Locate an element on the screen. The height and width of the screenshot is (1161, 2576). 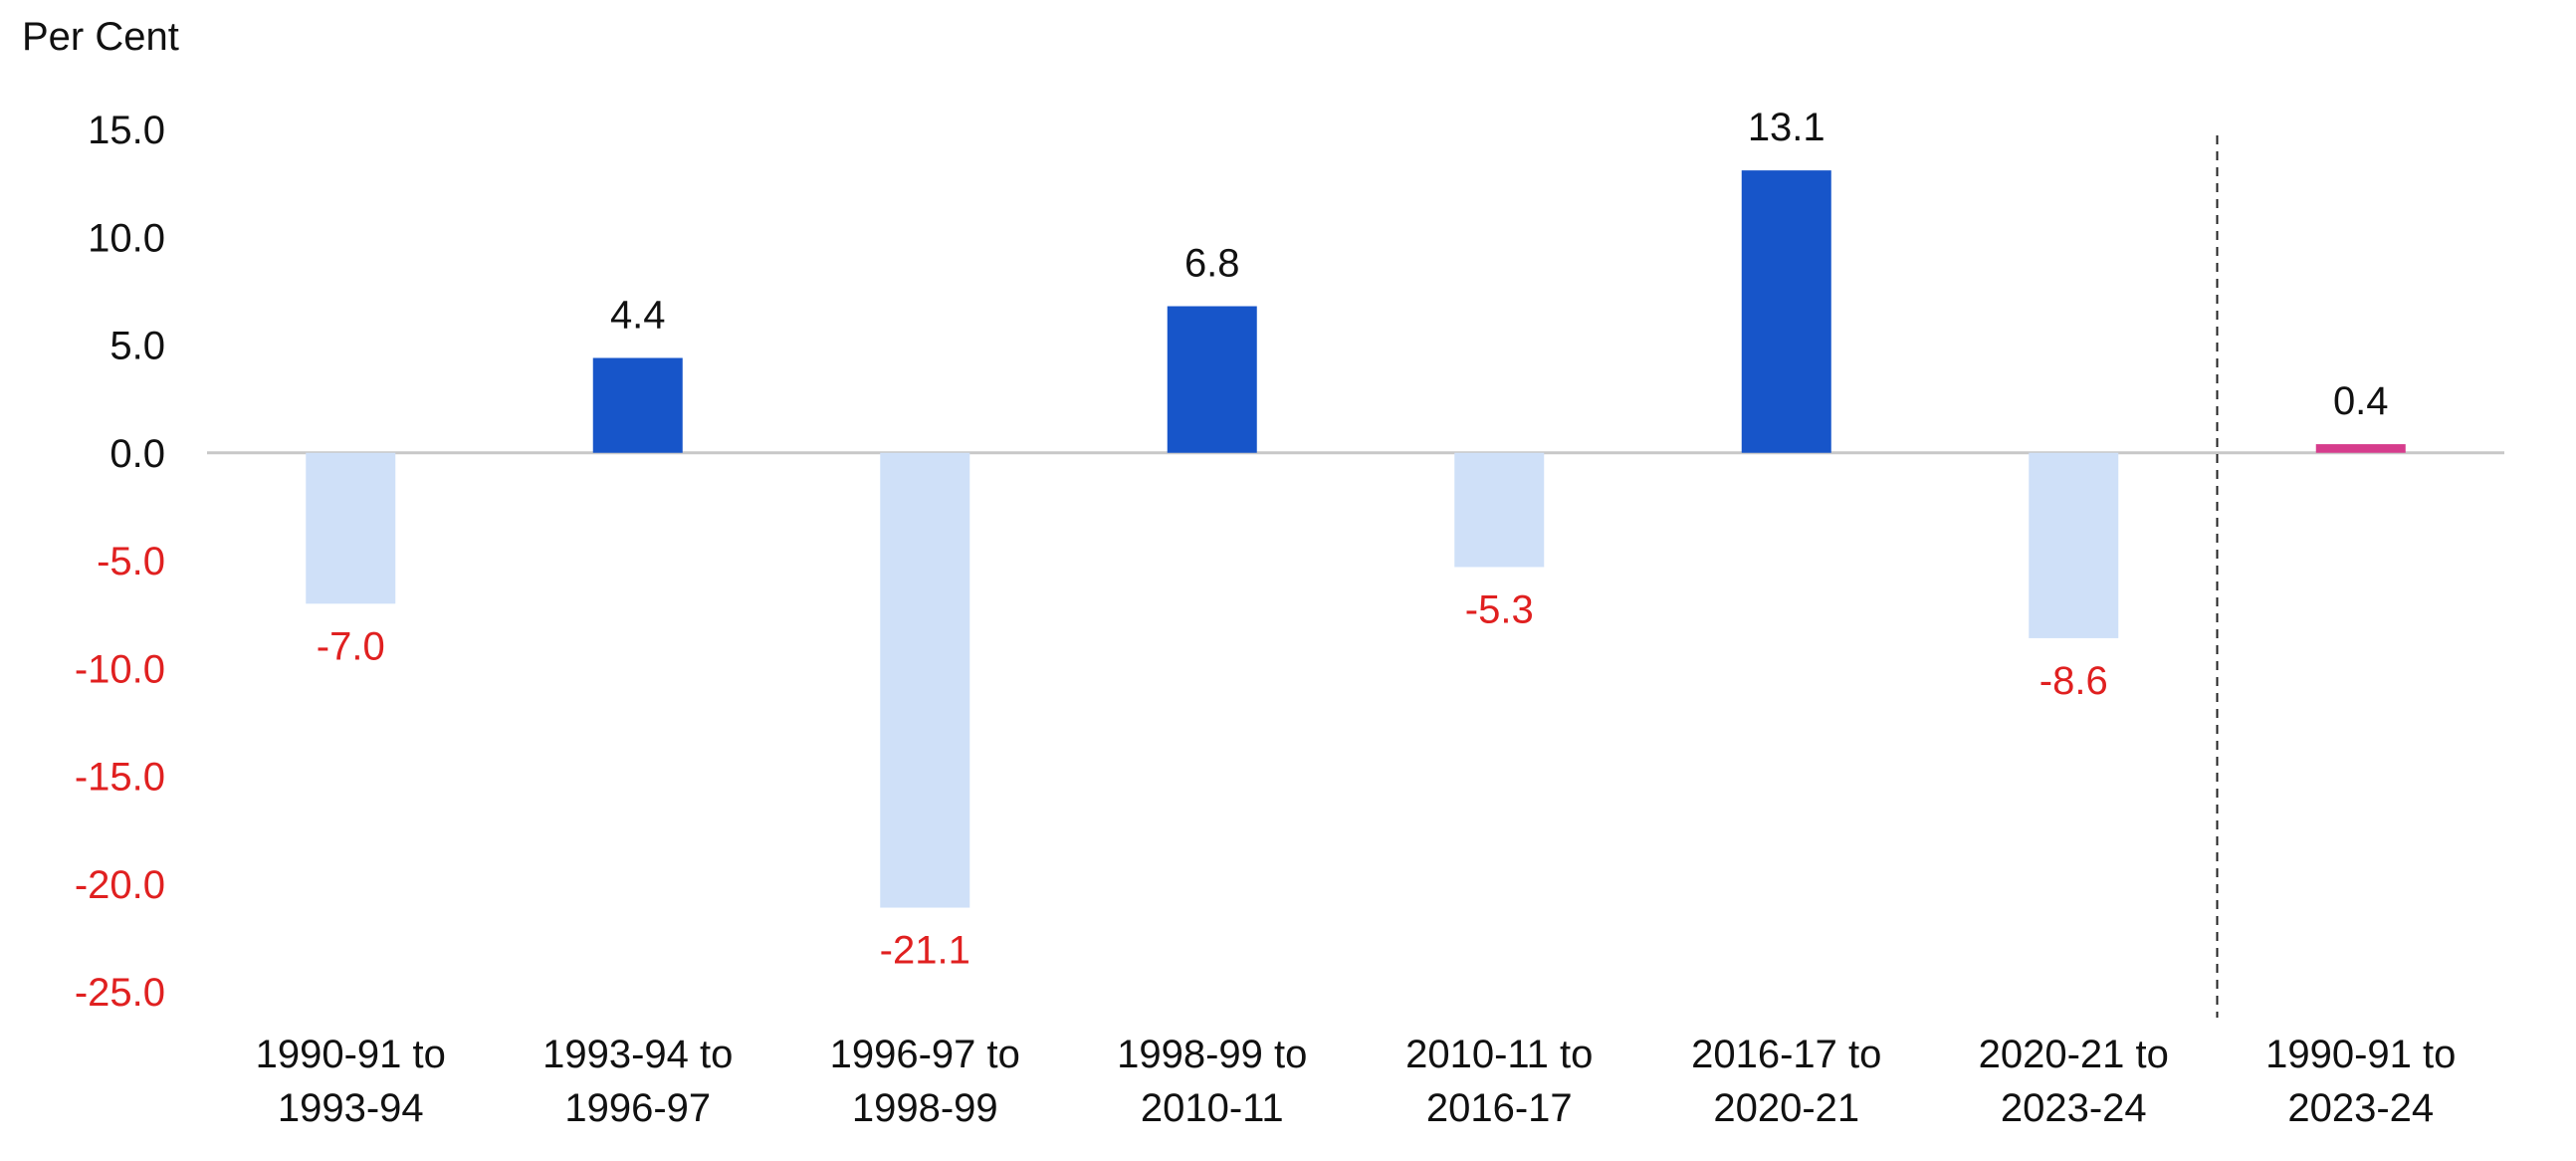
y-tick-label: -15.0 is located at coordinates (120, 778).